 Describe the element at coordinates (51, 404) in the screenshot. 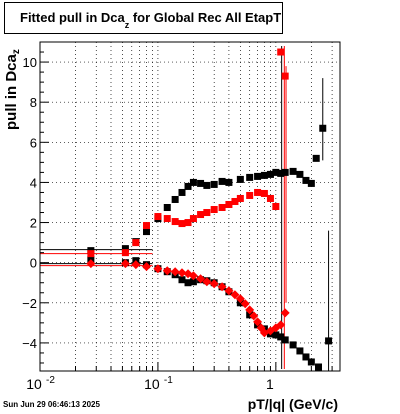

I see `datestamp: Sun Jun 29 06:46:13 2025` at that location.